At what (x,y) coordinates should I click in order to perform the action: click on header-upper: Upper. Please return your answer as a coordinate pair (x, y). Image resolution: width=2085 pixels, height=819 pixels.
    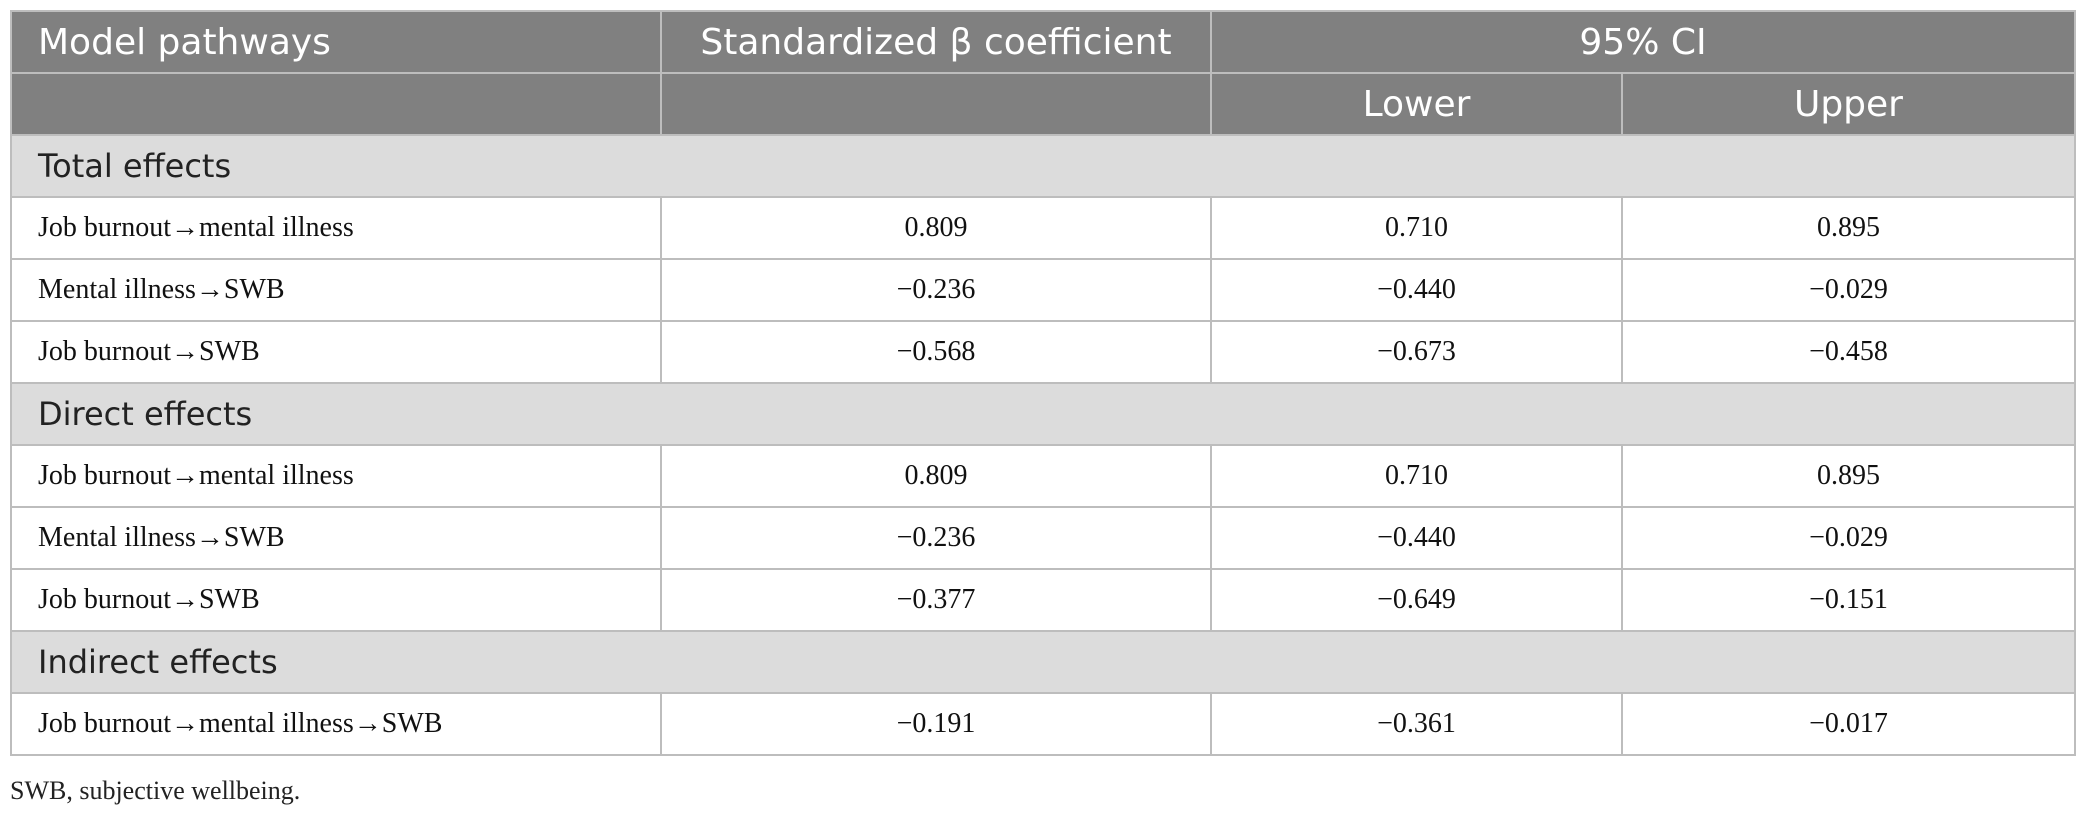
    Looking at the image, I should click on (1848, 104).